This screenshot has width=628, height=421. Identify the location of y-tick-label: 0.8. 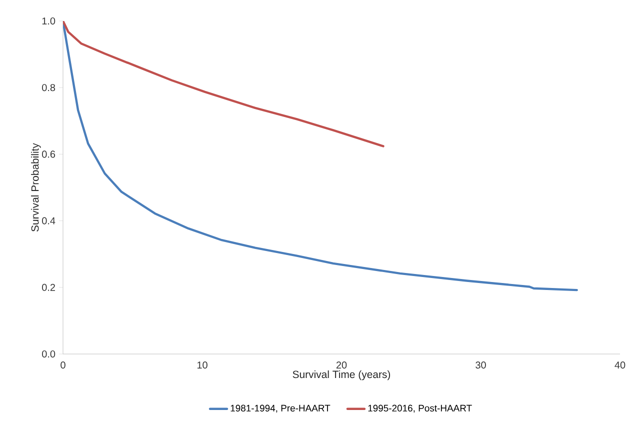
(49, 88).